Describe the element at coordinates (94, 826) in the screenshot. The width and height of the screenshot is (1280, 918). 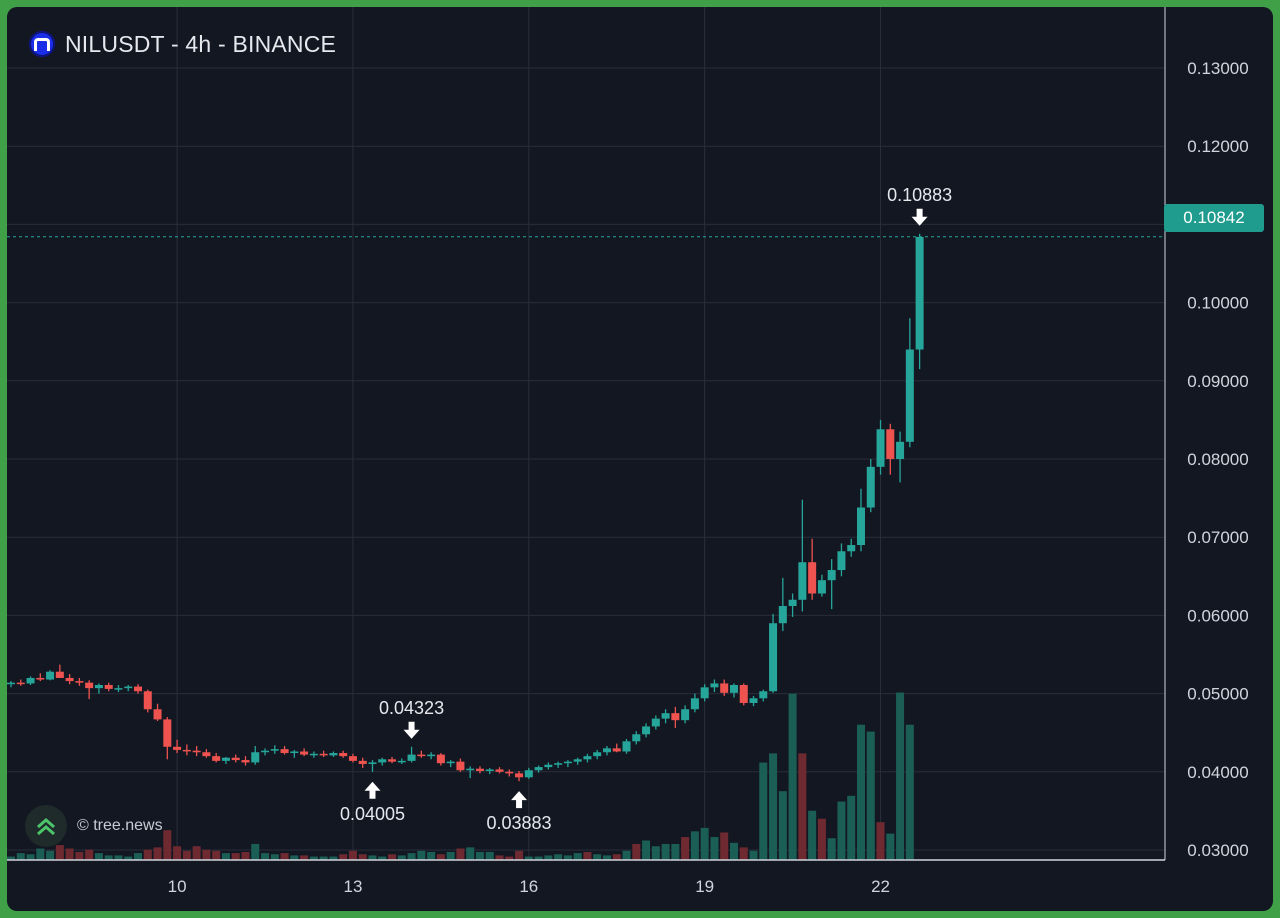
I see `watermark: © tree.news` at that location.